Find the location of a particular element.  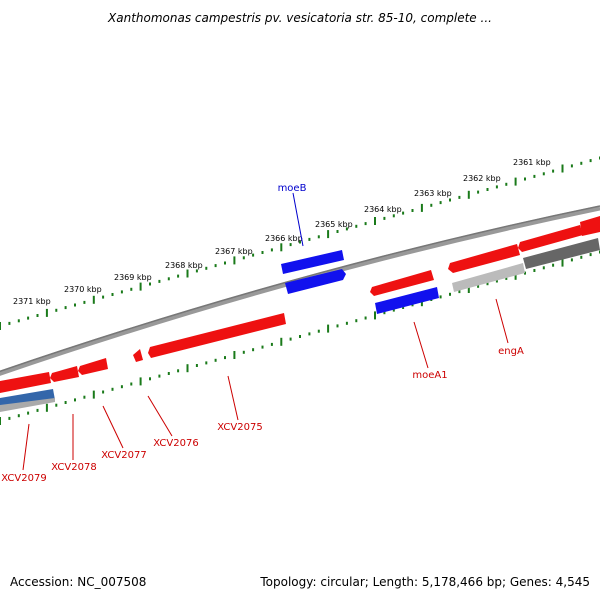

leader-XCV2077 is located at coordinates (113, 427).